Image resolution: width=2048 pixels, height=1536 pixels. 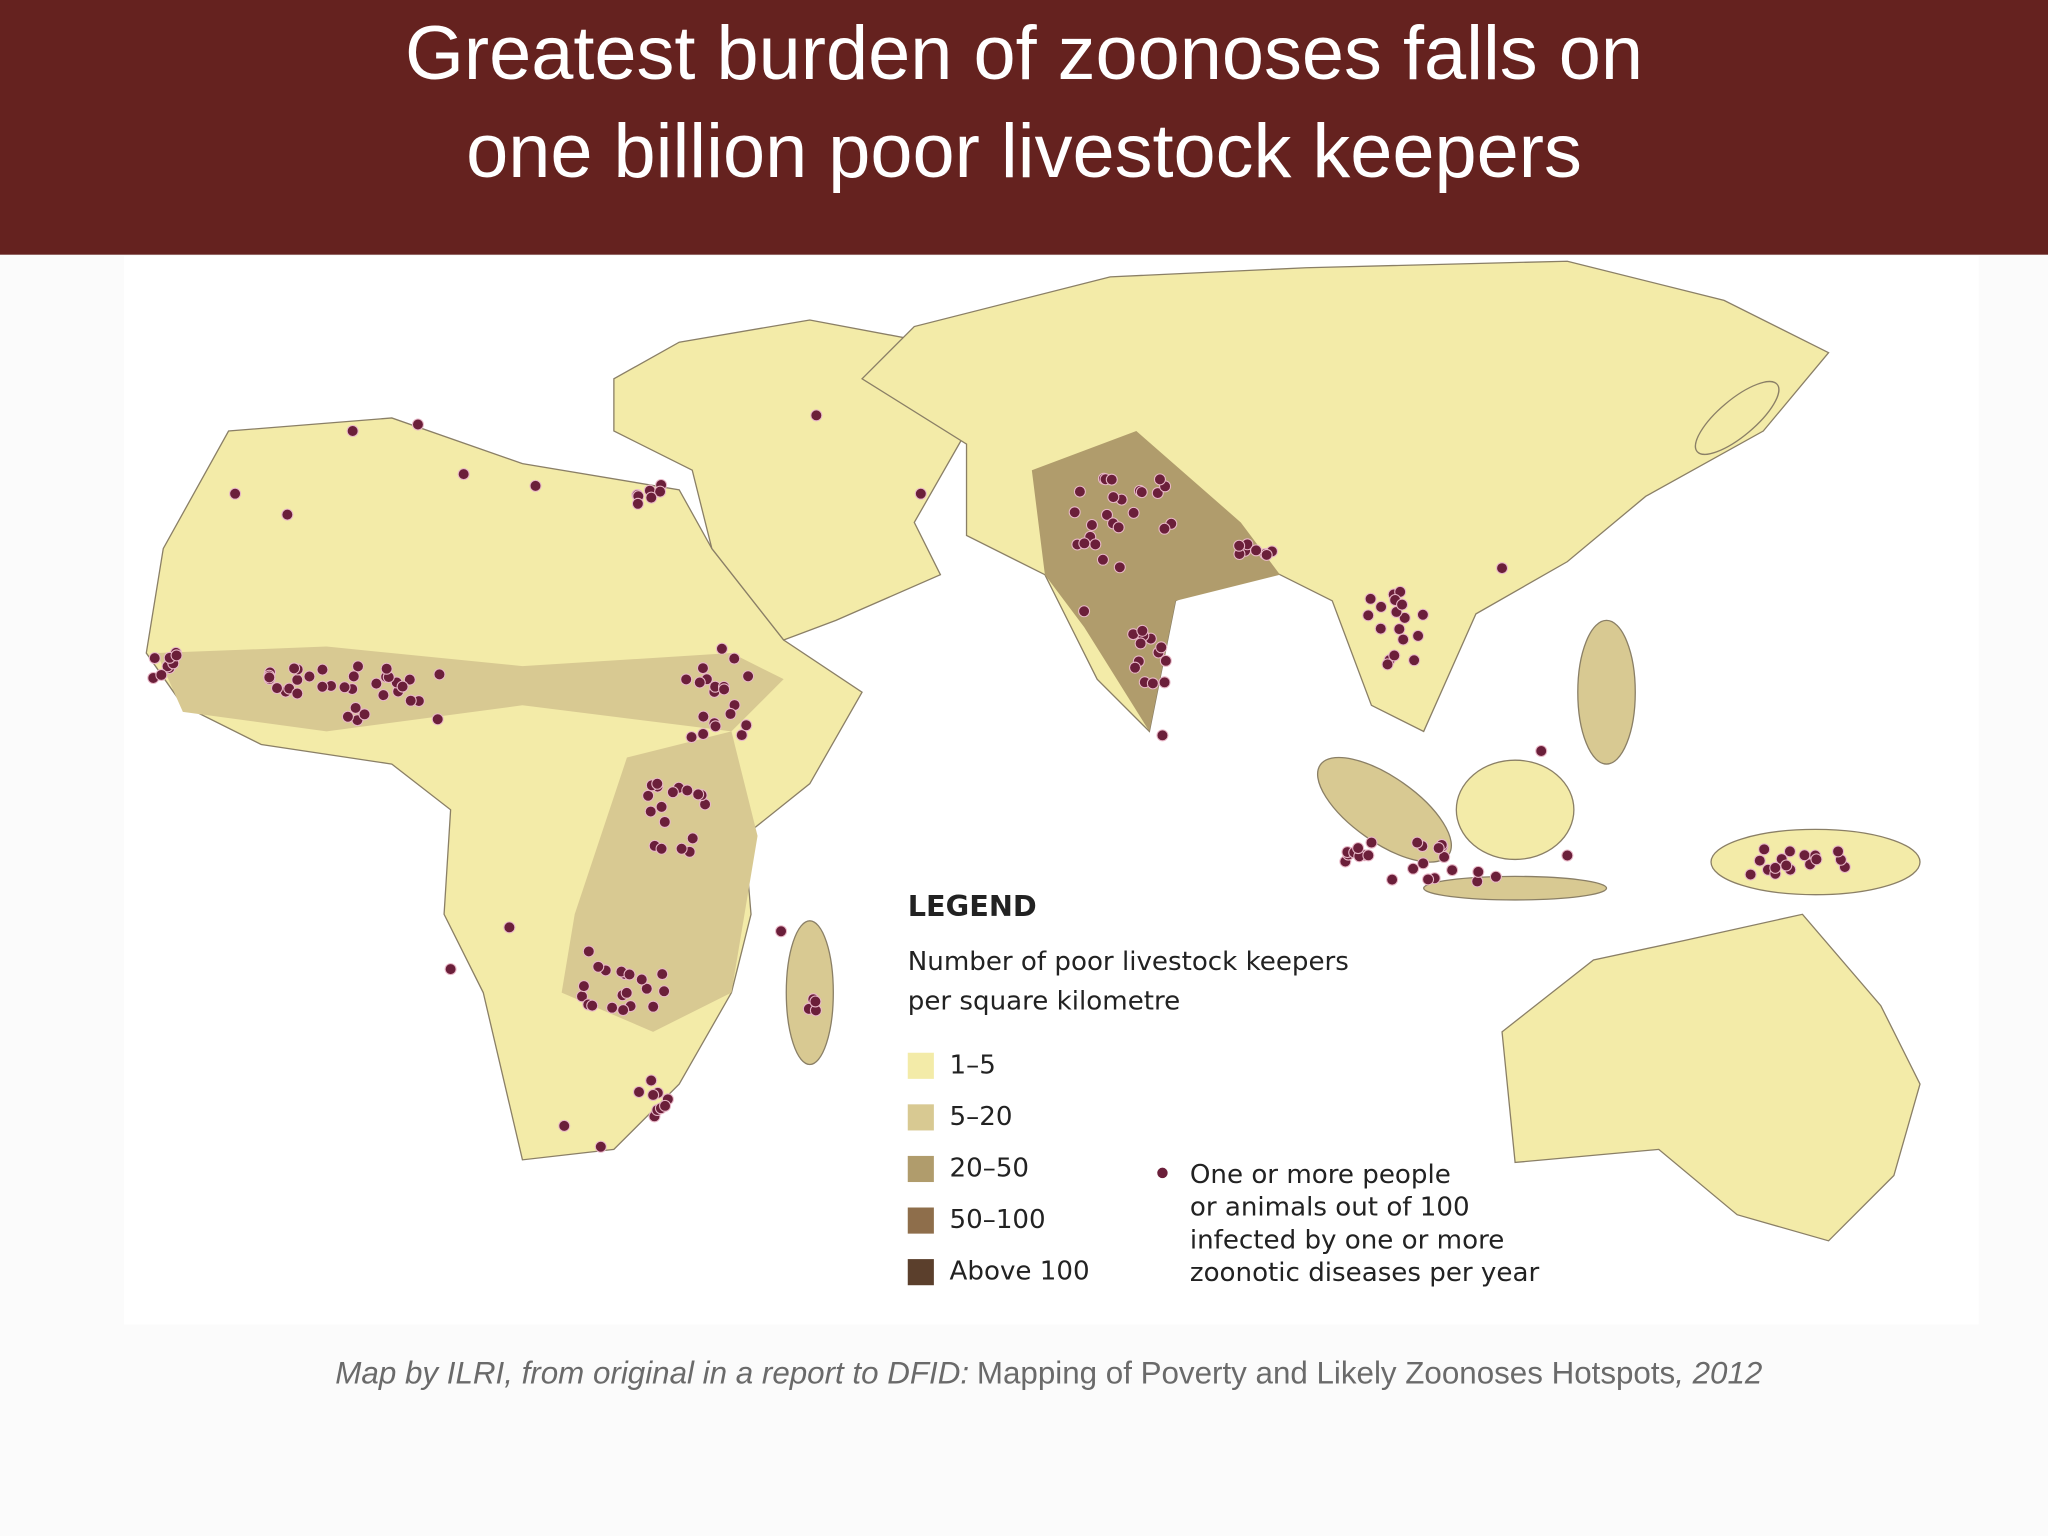 What do you see at coordinates (998, 1220) in the screenshot?
I see `legend-label: 50–100` at bounding box center [998, 1220].